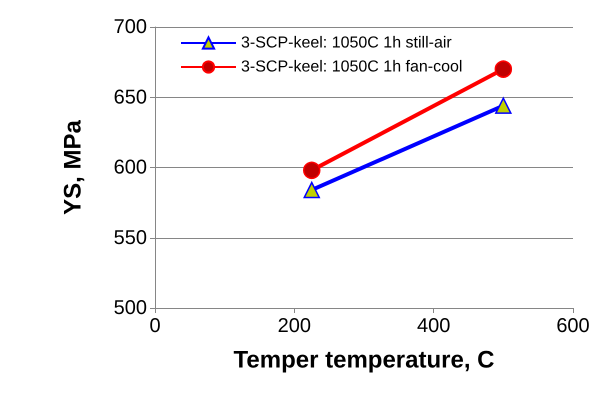 The width and height of the screenshot is (613, 408). Describe the element at coordinates (433, 326) in the screenshot. I see `x-tick-label: 400` at that location.